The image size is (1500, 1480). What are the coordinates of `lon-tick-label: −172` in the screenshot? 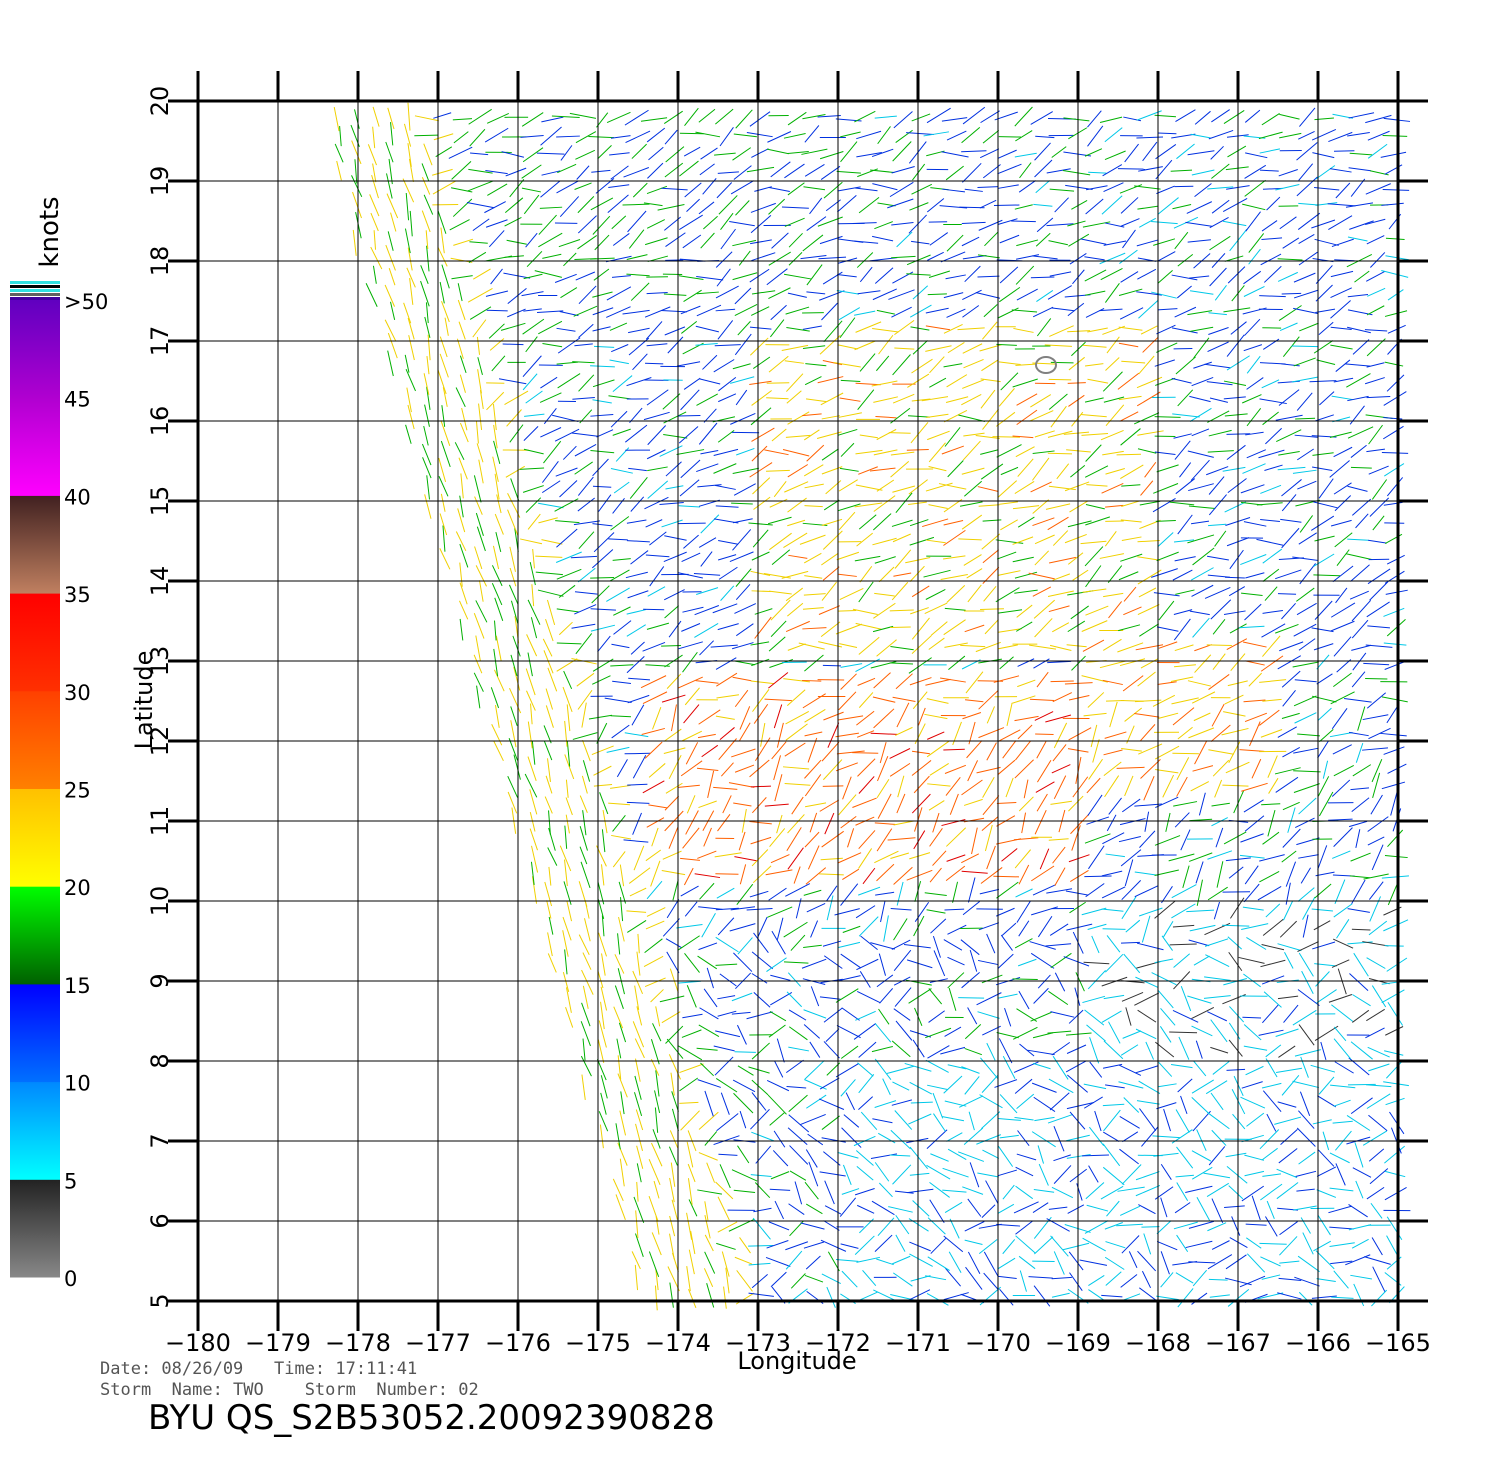 It's located at (838, 1343).